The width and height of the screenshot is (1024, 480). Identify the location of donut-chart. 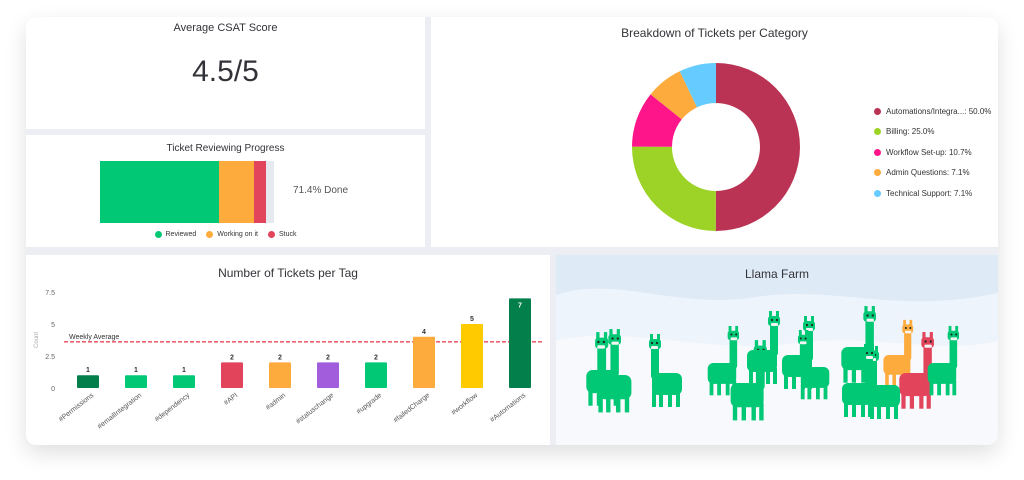
(716, 147).